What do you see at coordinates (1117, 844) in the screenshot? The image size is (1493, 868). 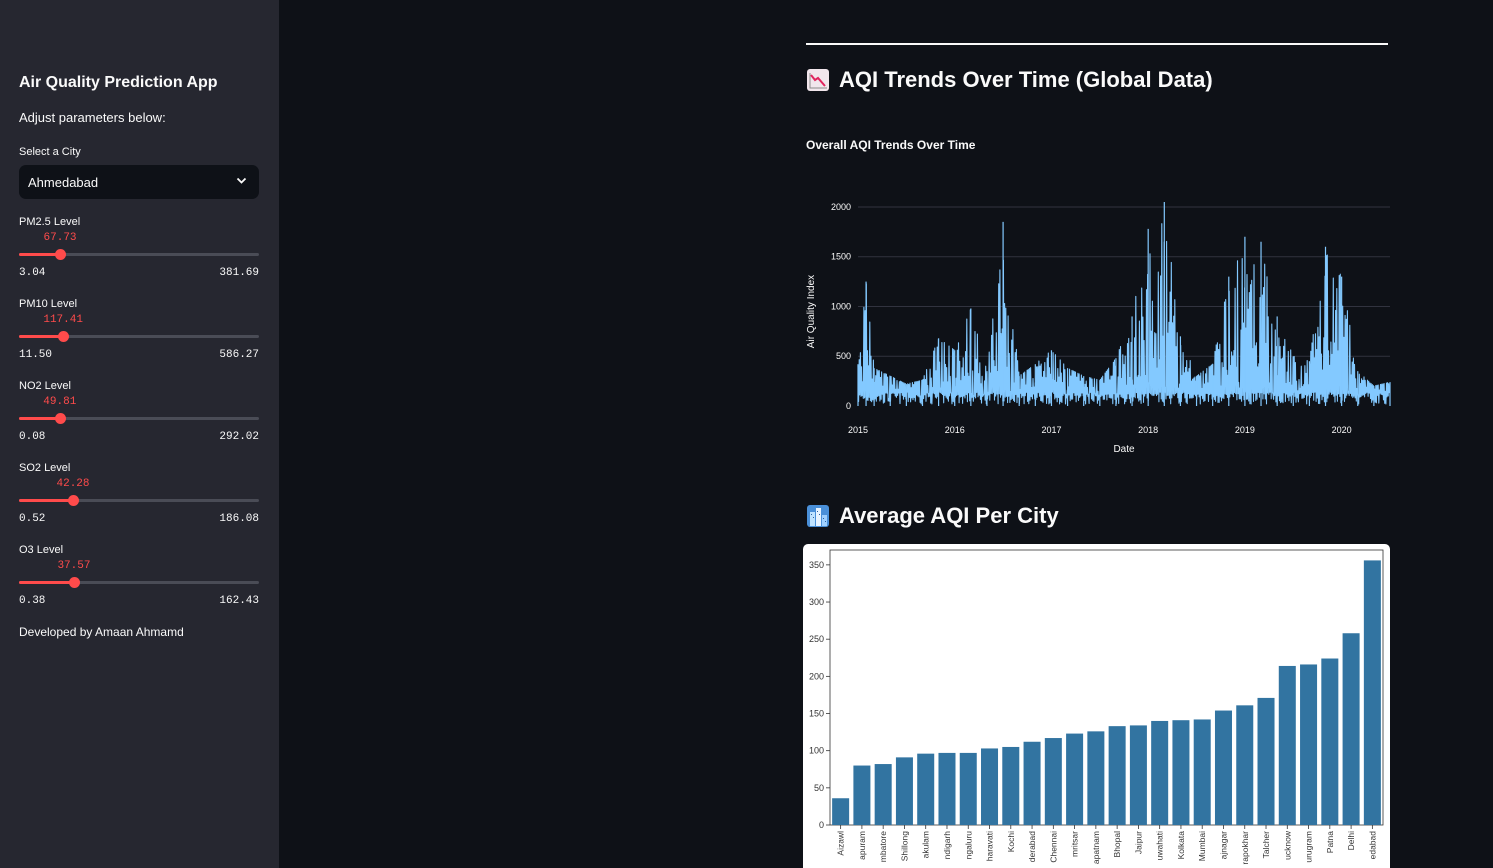 I see `x-tick-label: Bhopal` at bounding box center [1117, 844].